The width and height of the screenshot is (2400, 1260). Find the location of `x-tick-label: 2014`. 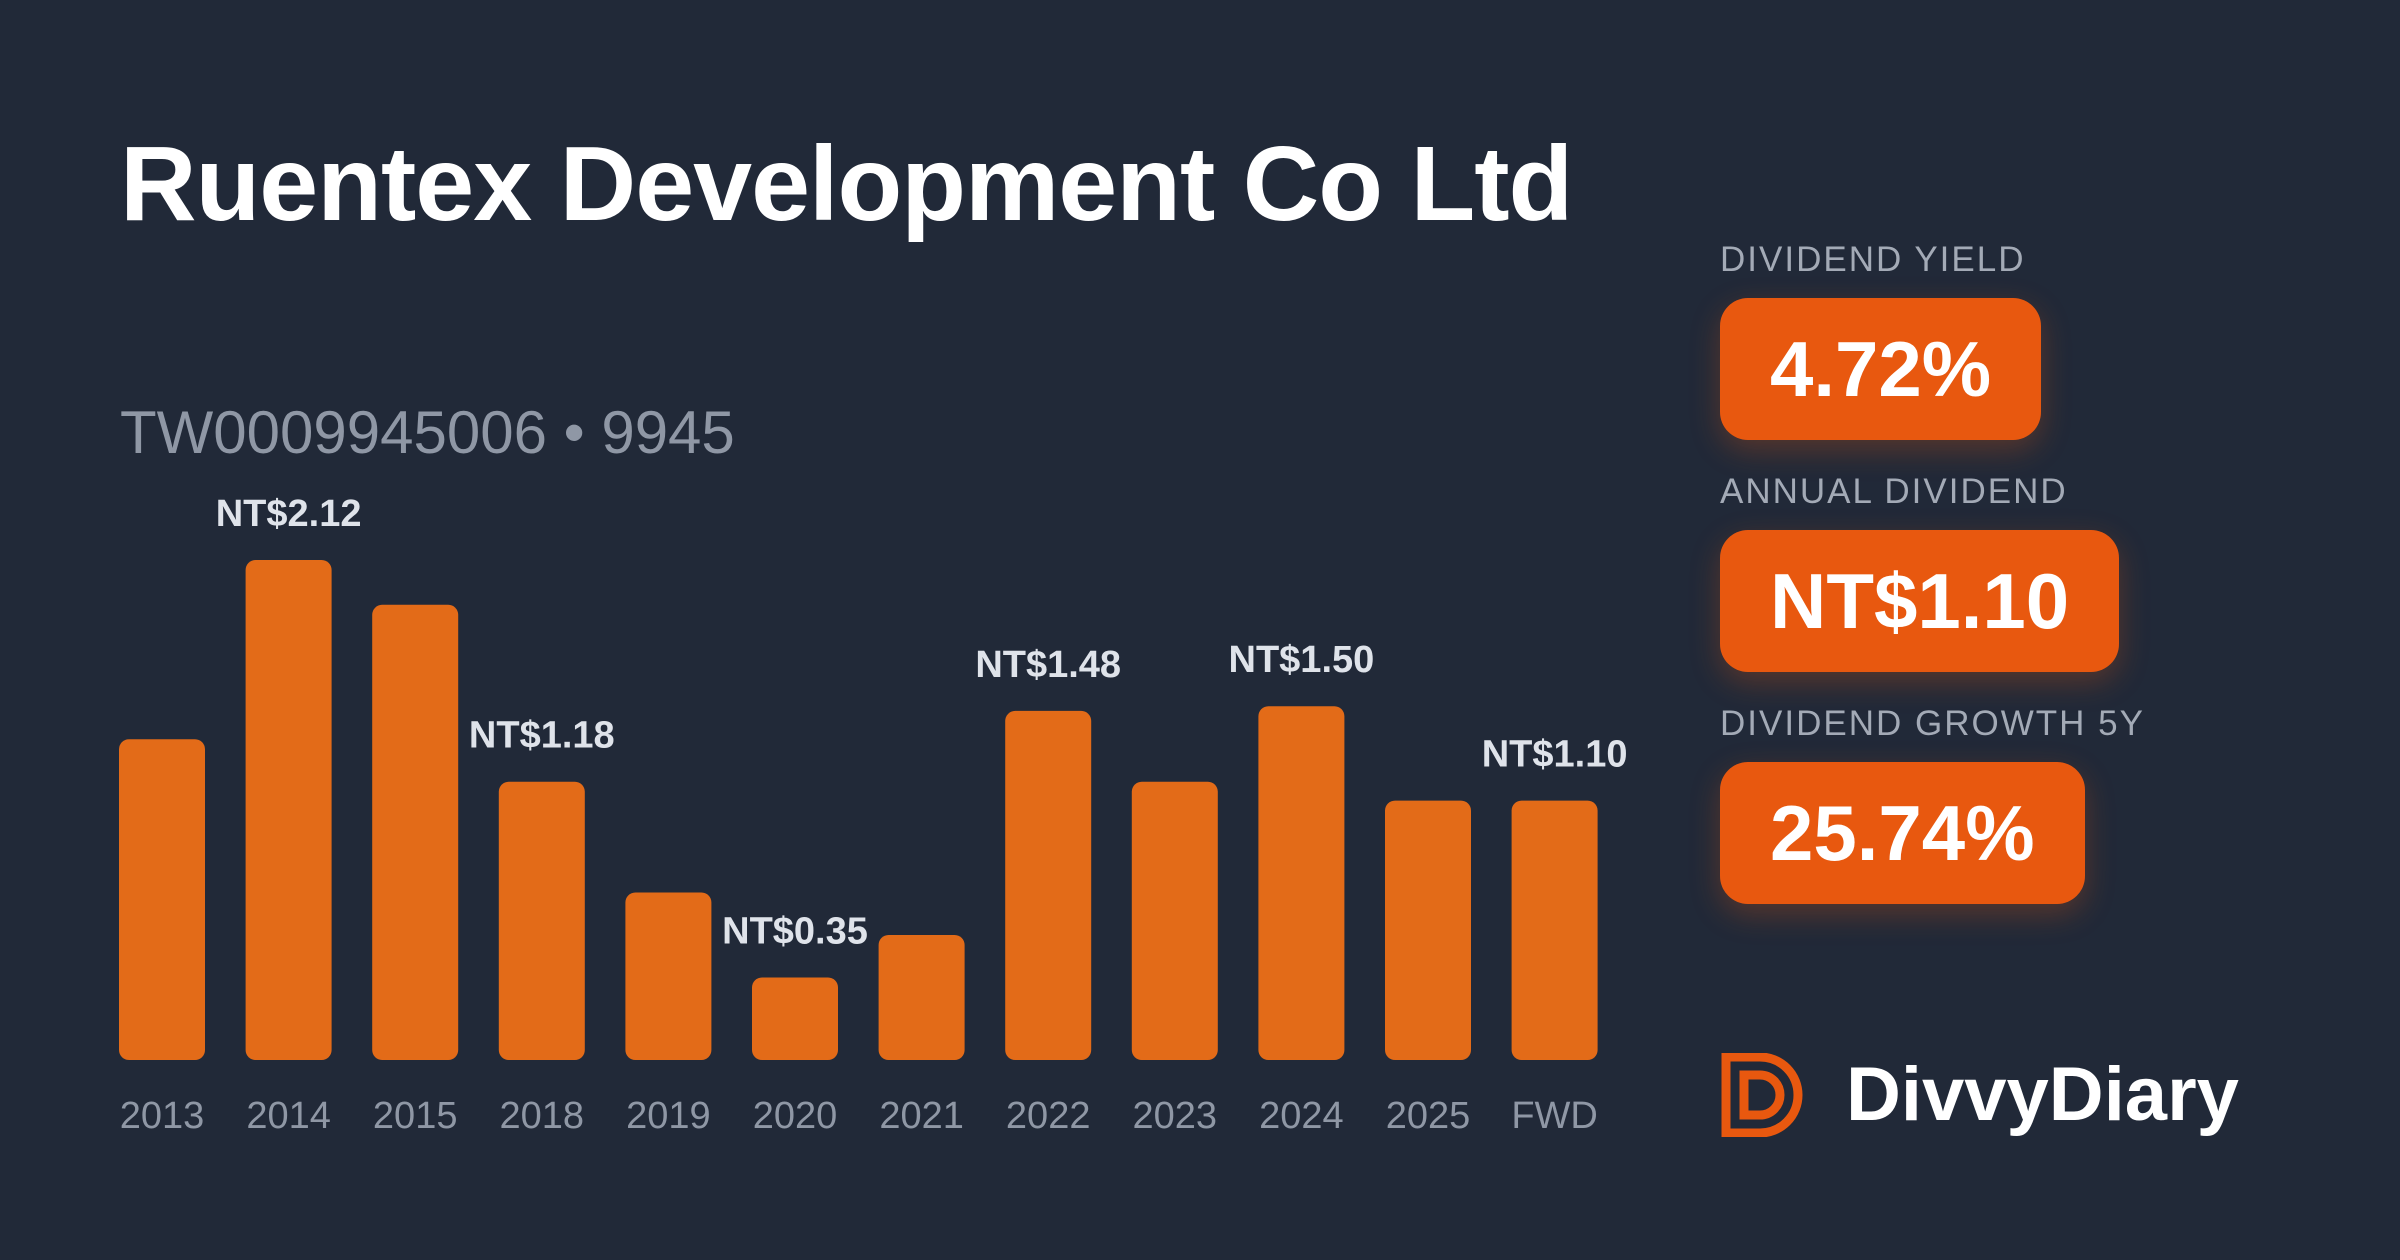

x-tick-label: 2014 is located at coordinates (288, 1116).